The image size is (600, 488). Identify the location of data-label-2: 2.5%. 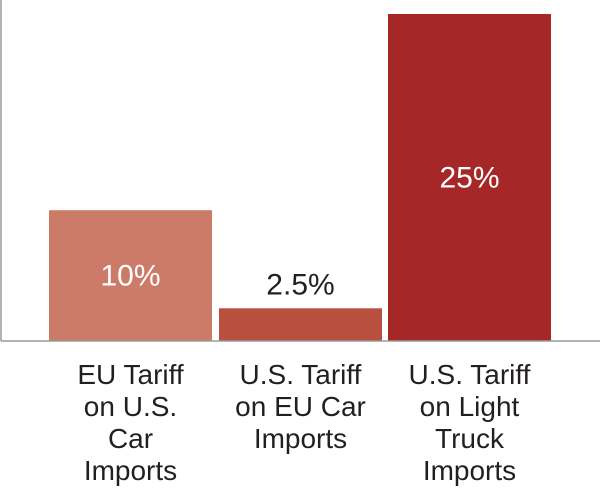
(300, 284).